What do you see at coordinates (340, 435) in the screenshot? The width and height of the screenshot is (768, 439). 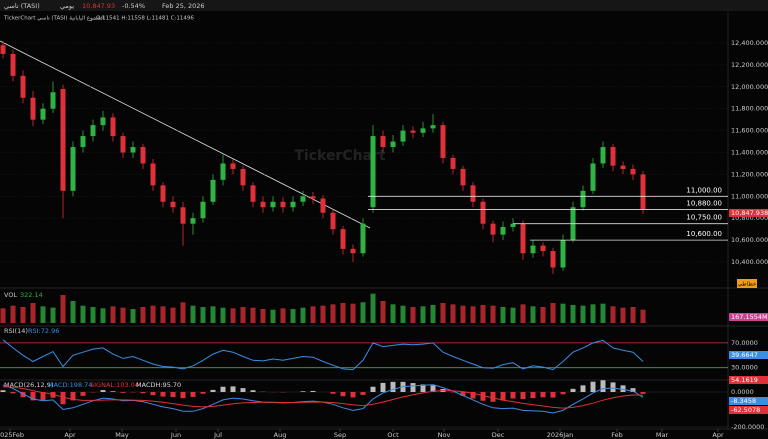 I see `x-tick-label: Sep` at bounding box center [340, 435].